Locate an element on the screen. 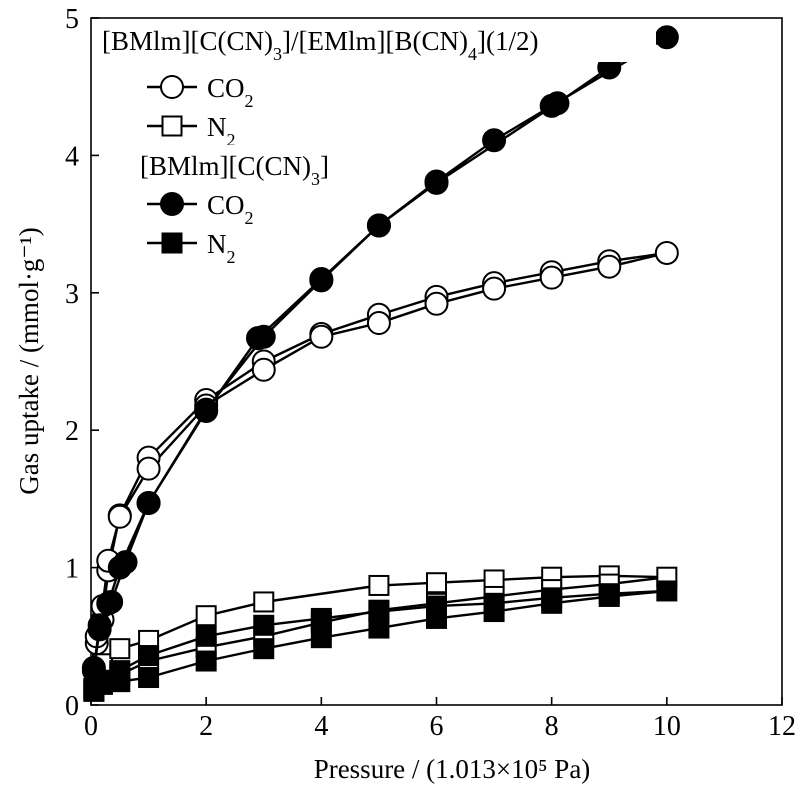 Image resolution: width=800 pixels, height=786 pixels. x-tick-label: 8 is located at coordinates (552, 726).